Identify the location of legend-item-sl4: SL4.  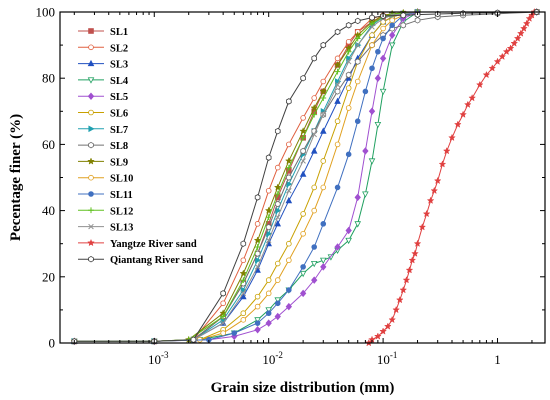
(103, 81).